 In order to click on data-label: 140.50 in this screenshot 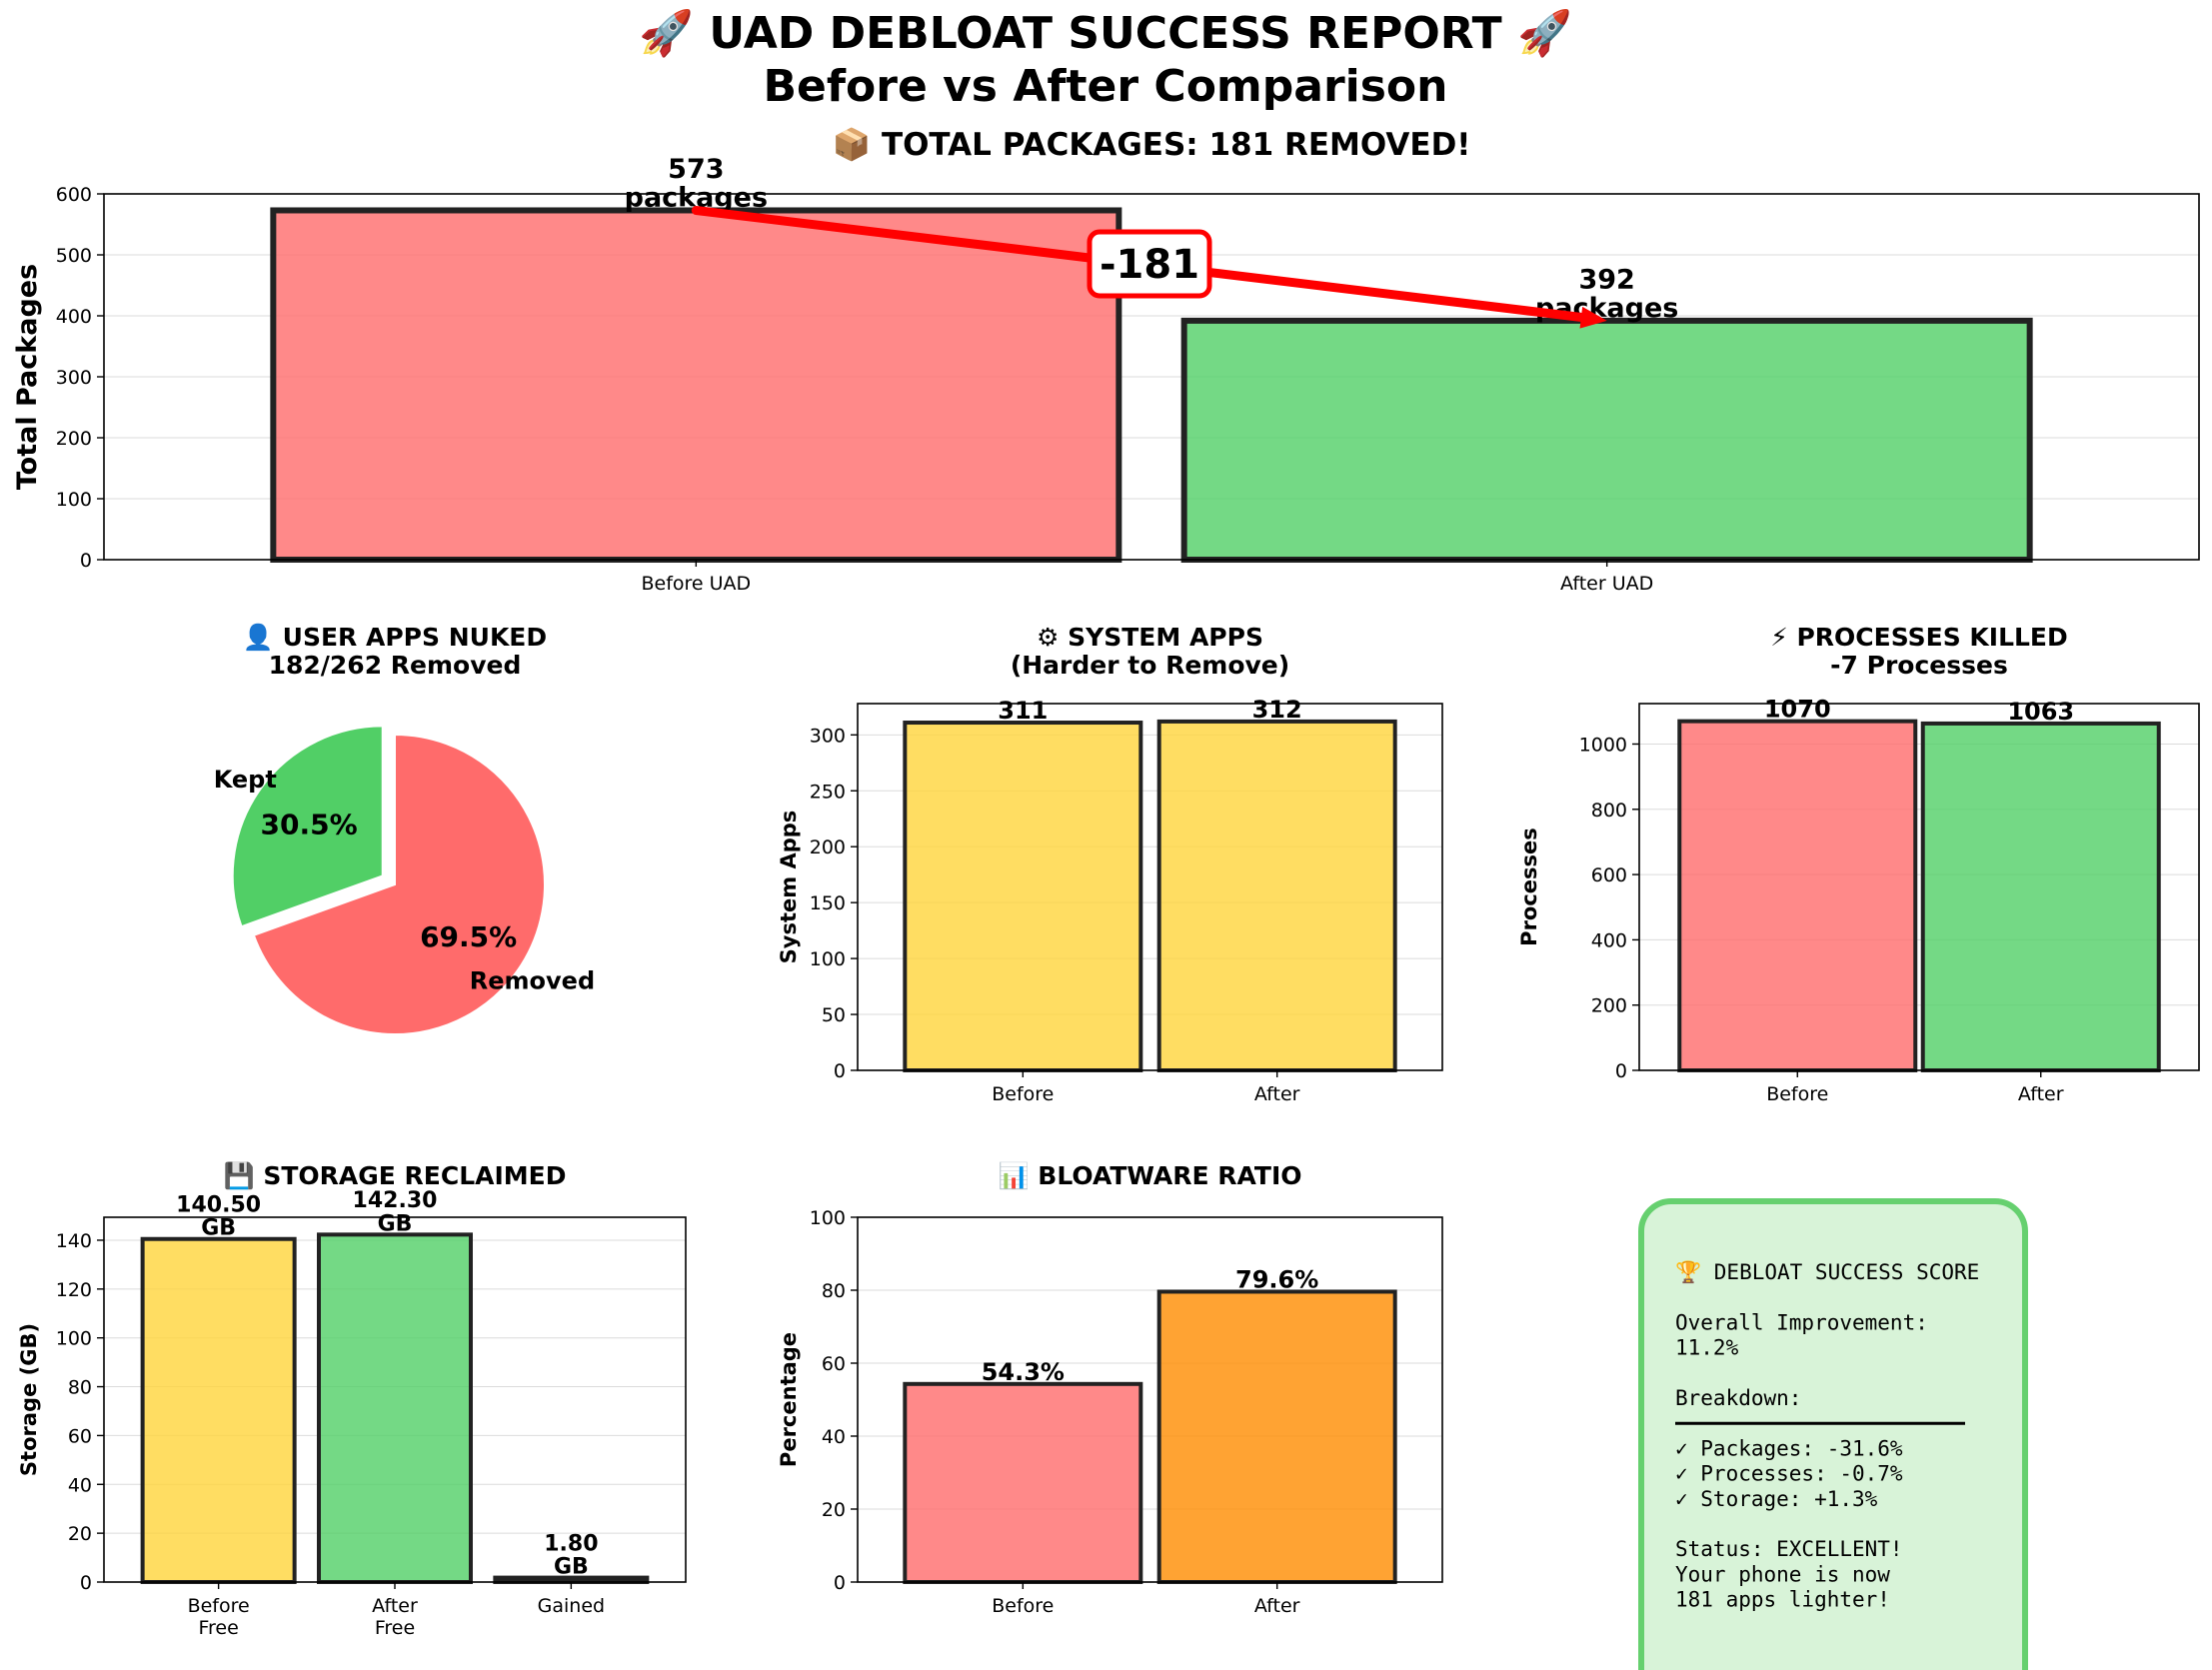, I will do `click(218, 1205)`.